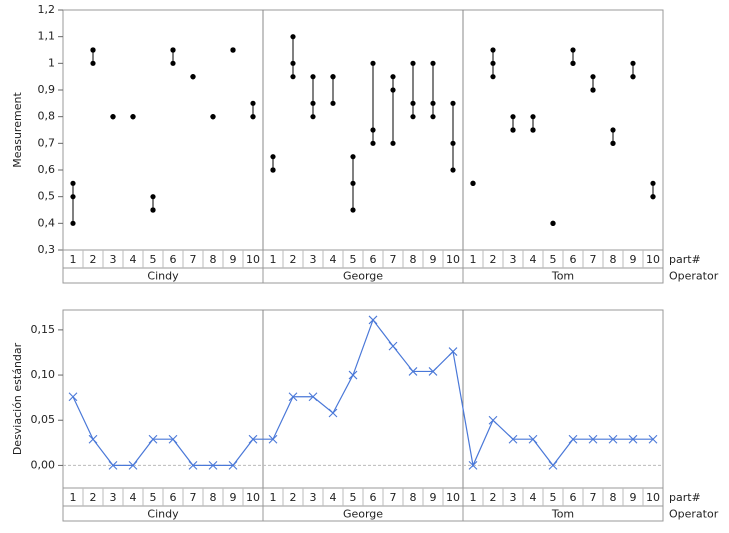 This screenshot has width=729, height=533. I want to click on y-tick-label: 0,4, so click(47, 222).